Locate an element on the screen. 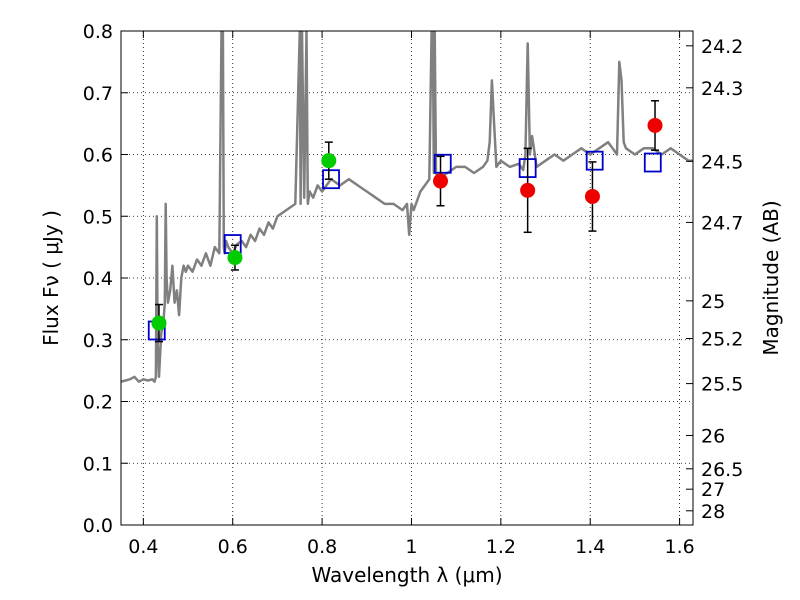  x-tick-label: 1.6 is located at coordinates (679, 547).